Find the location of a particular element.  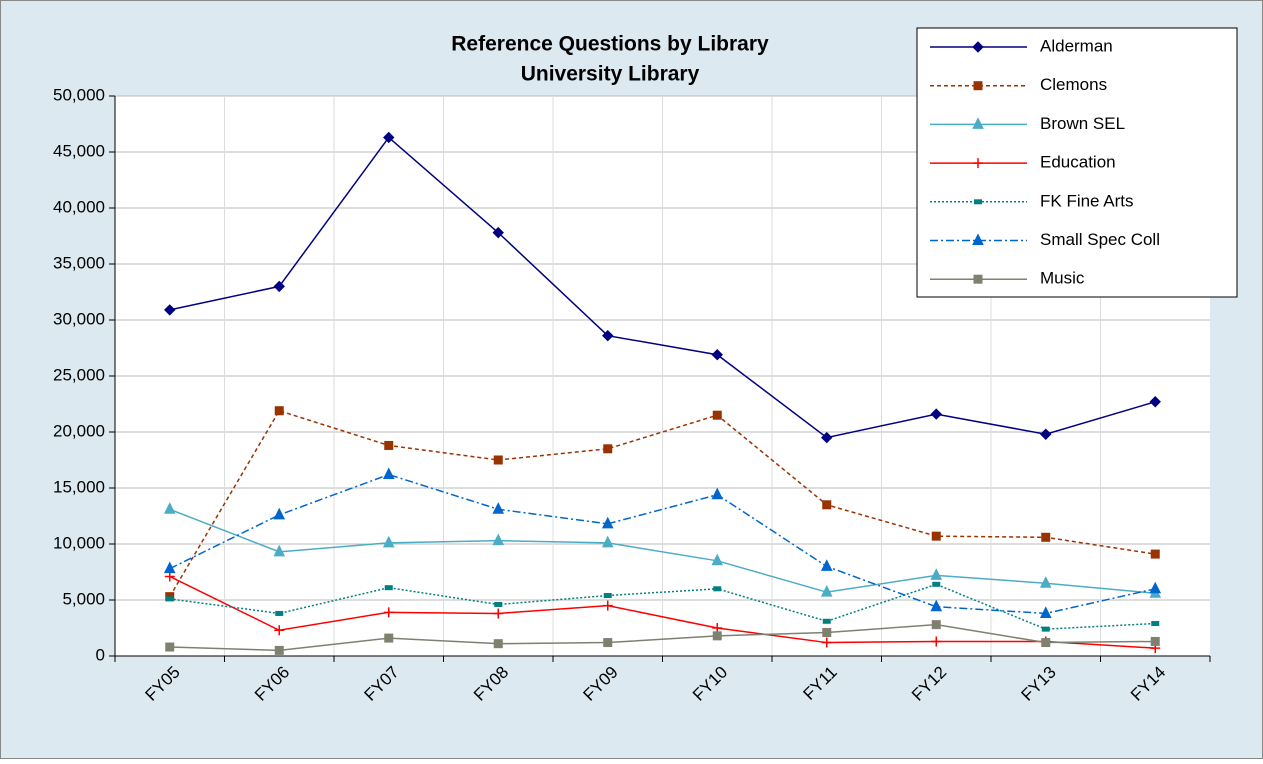

y-tick-label: 35,000 is located at coordinates (79, 262).